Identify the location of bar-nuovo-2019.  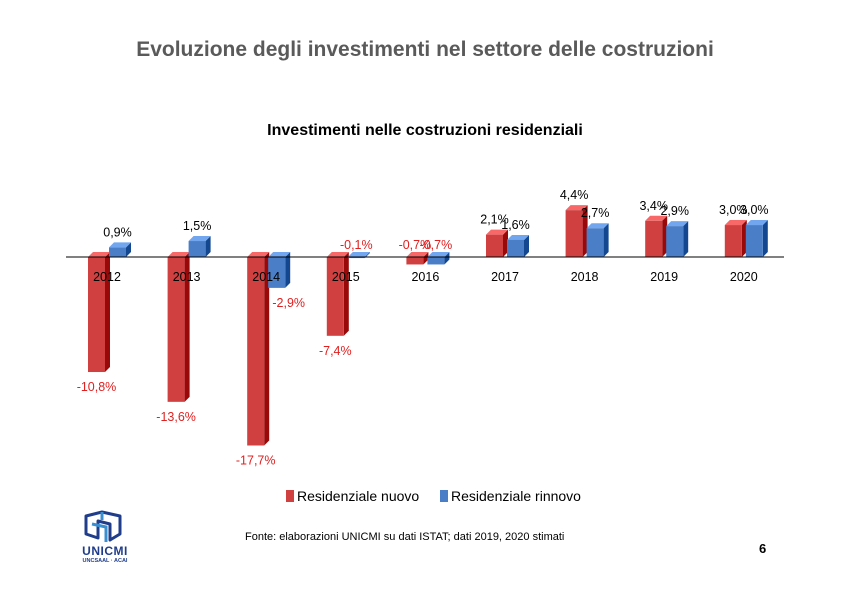
(656, 236).